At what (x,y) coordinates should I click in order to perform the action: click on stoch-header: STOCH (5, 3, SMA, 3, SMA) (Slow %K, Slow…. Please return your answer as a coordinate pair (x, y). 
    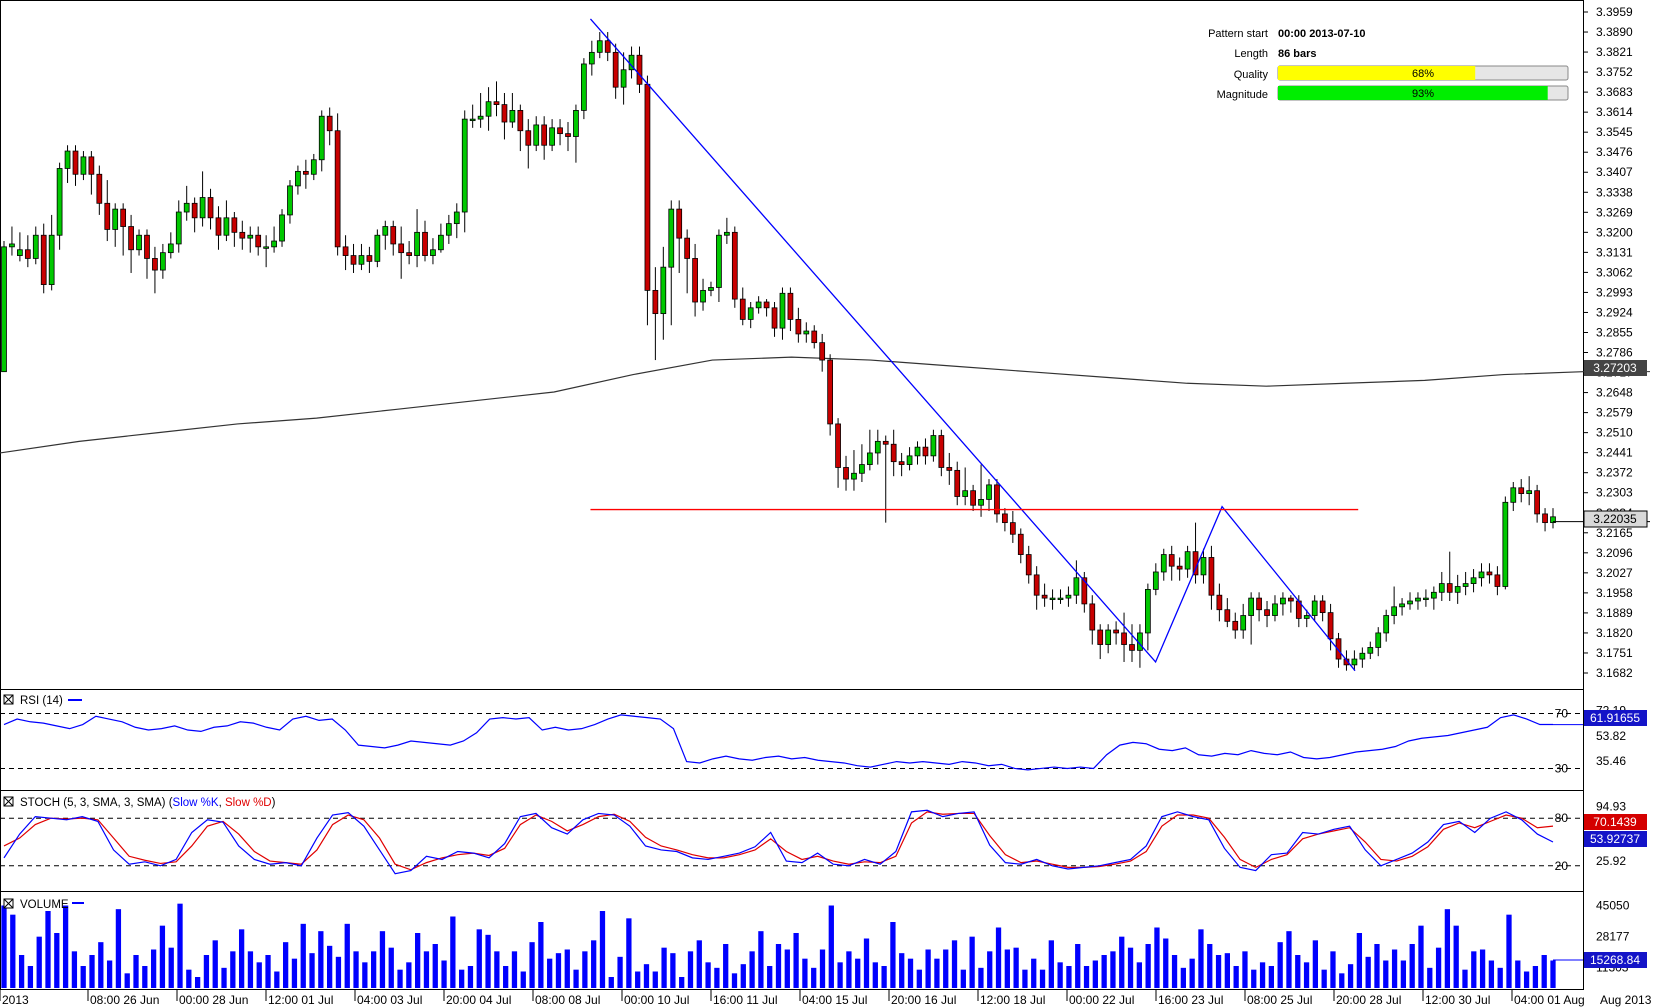
    Looking at the image, I should click on (139, 802).